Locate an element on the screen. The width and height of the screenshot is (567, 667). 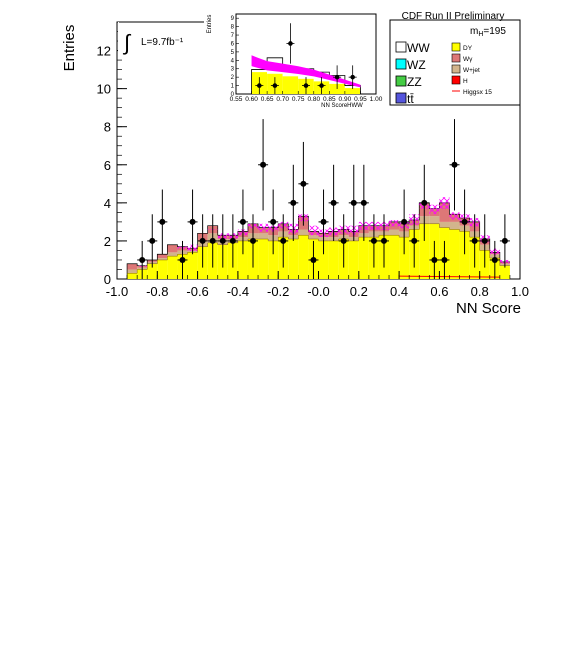
x-tick-label-8: 0.6 is located at coordinates (439, 291).